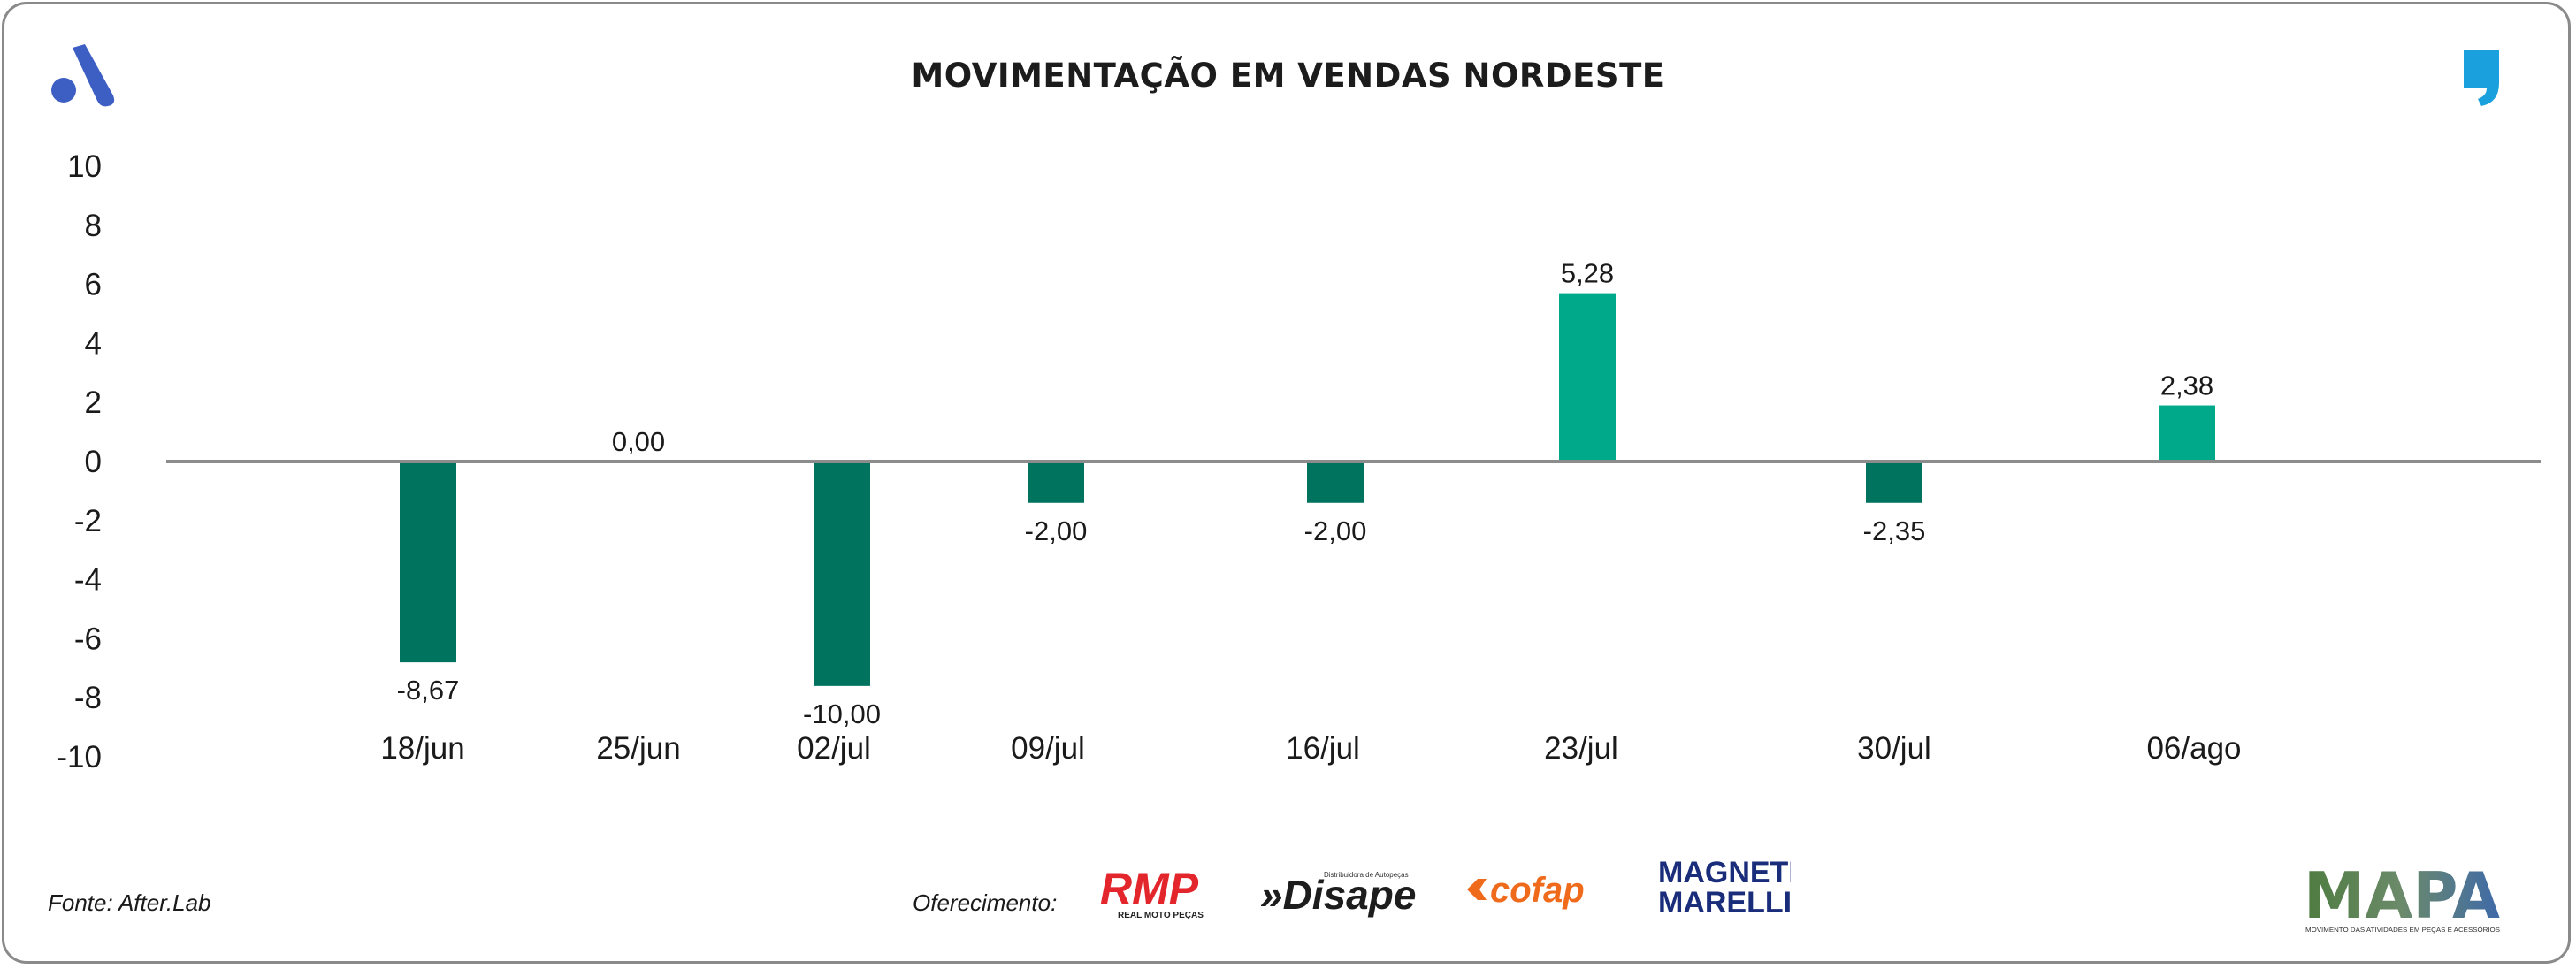 This screenshot has height=969, width=2576. I want to click on disape-logo-tagline: Distribuidora de Autopeças, so click(1366, 875).